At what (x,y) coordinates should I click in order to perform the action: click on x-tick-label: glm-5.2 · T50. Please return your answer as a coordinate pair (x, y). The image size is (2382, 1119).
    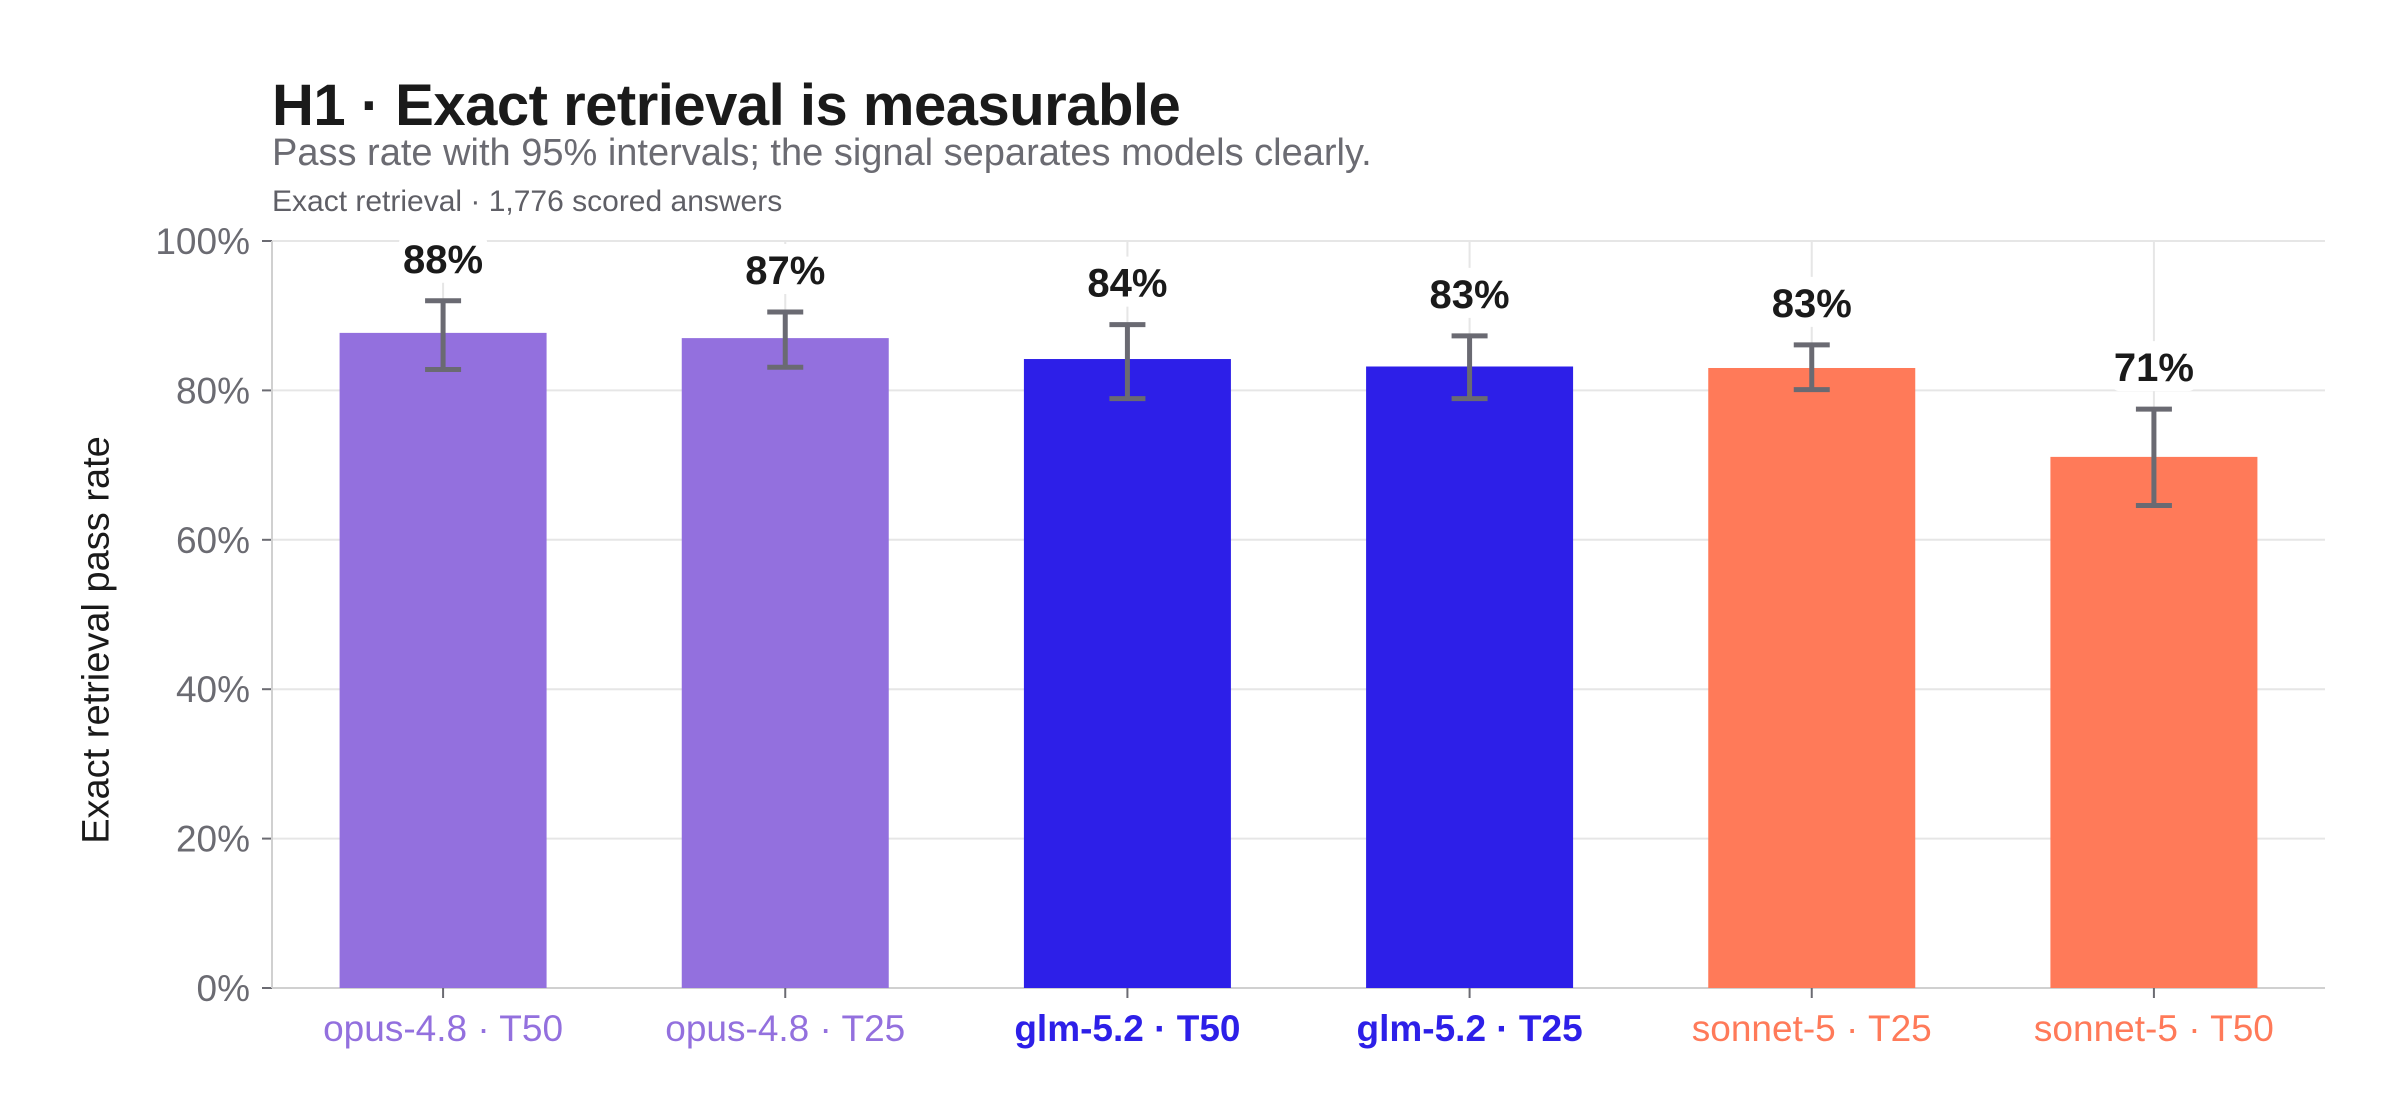
    Looking at the image, I should click on (1127, 1028).